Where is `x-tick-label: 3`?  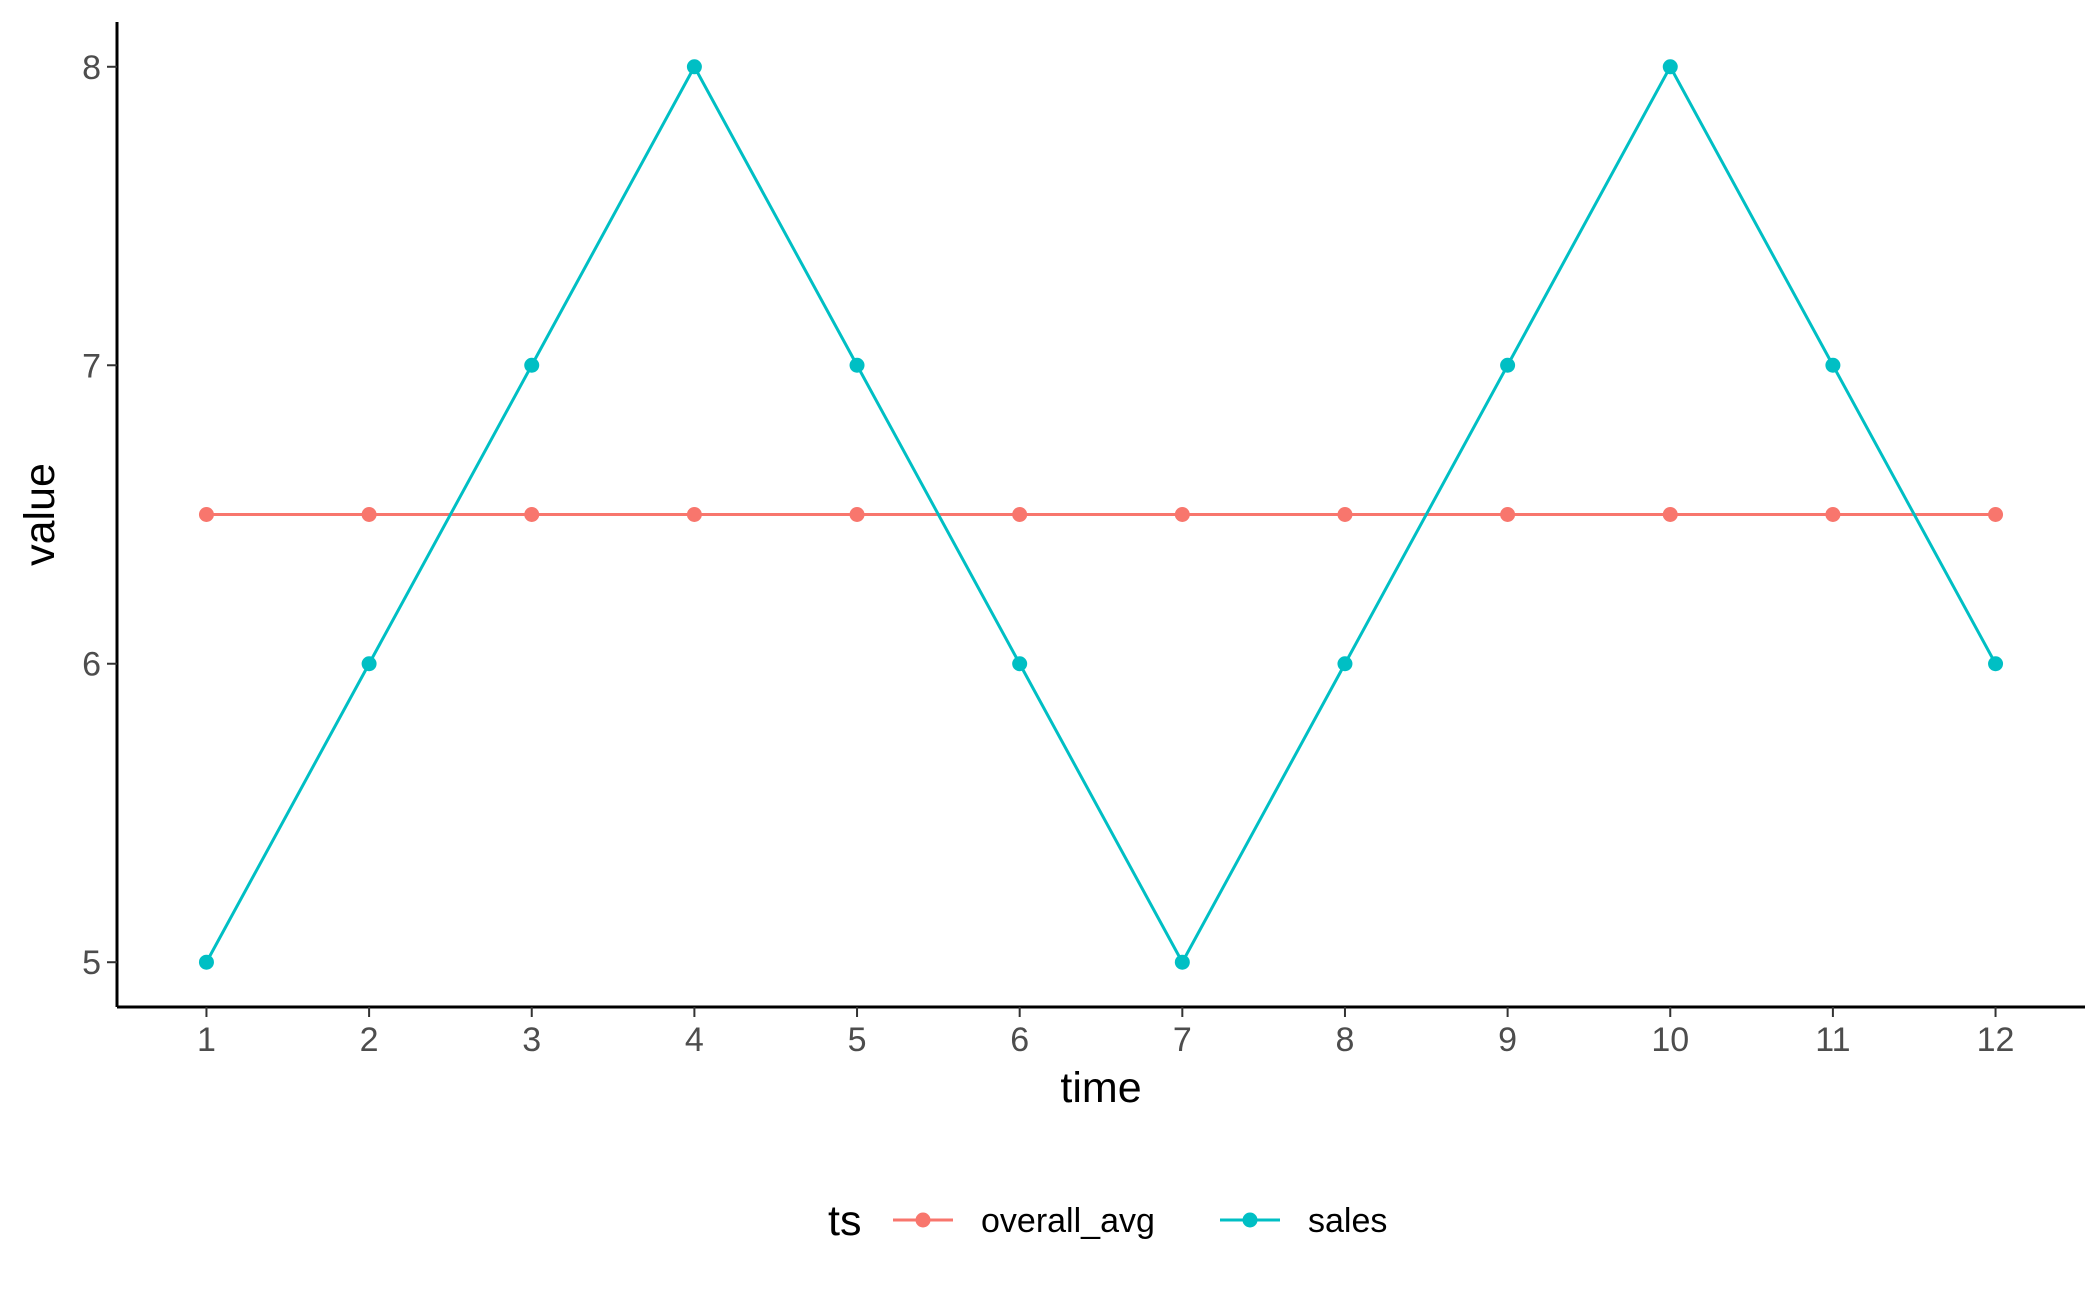 x-tick-label: 3 is located at coordinates (531, 1040).